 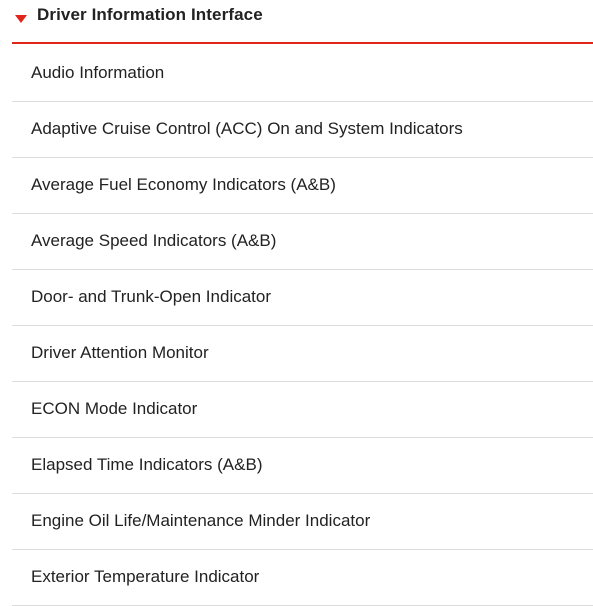 I want to click on list-item-exterior-temperature: Exterior Temperature Indicator, so click(x=302, y=578).